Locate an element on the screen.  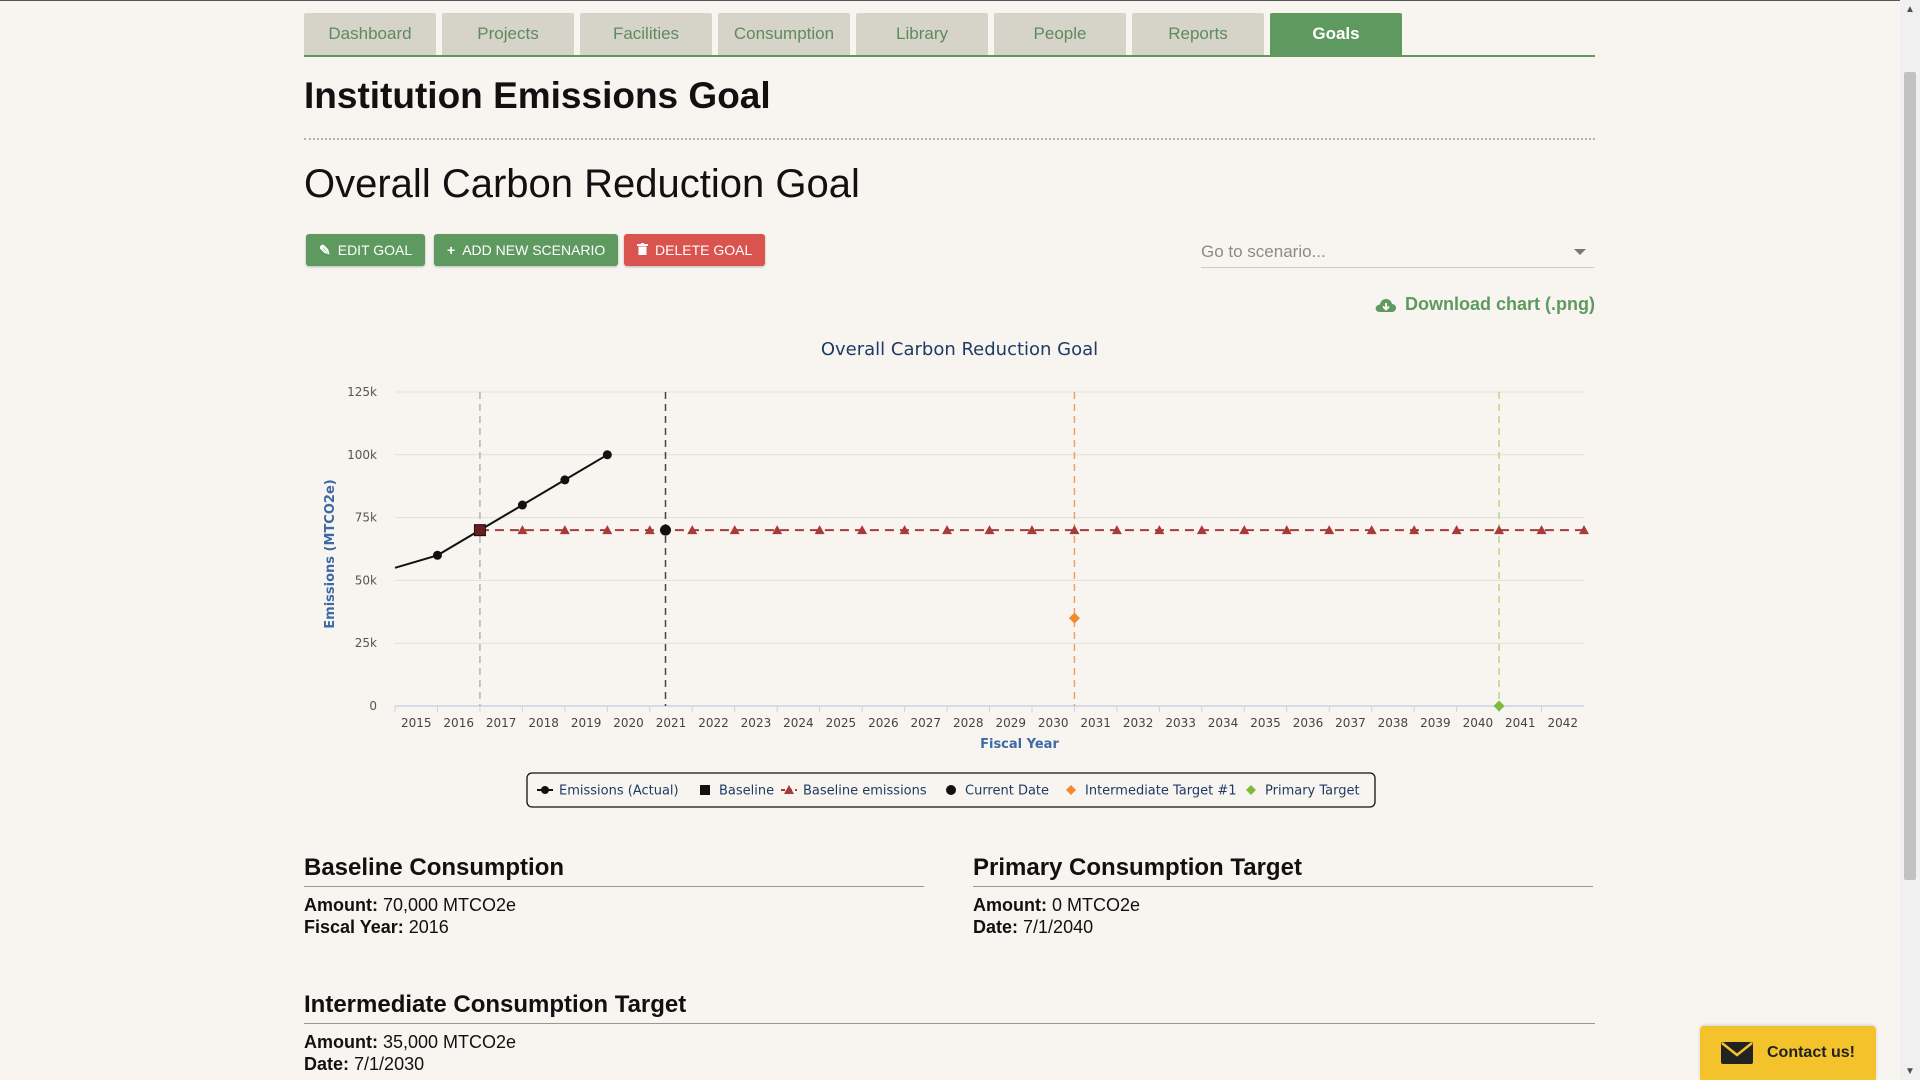
x-tick-label: 2034 is located at coordinates (1223, 723).